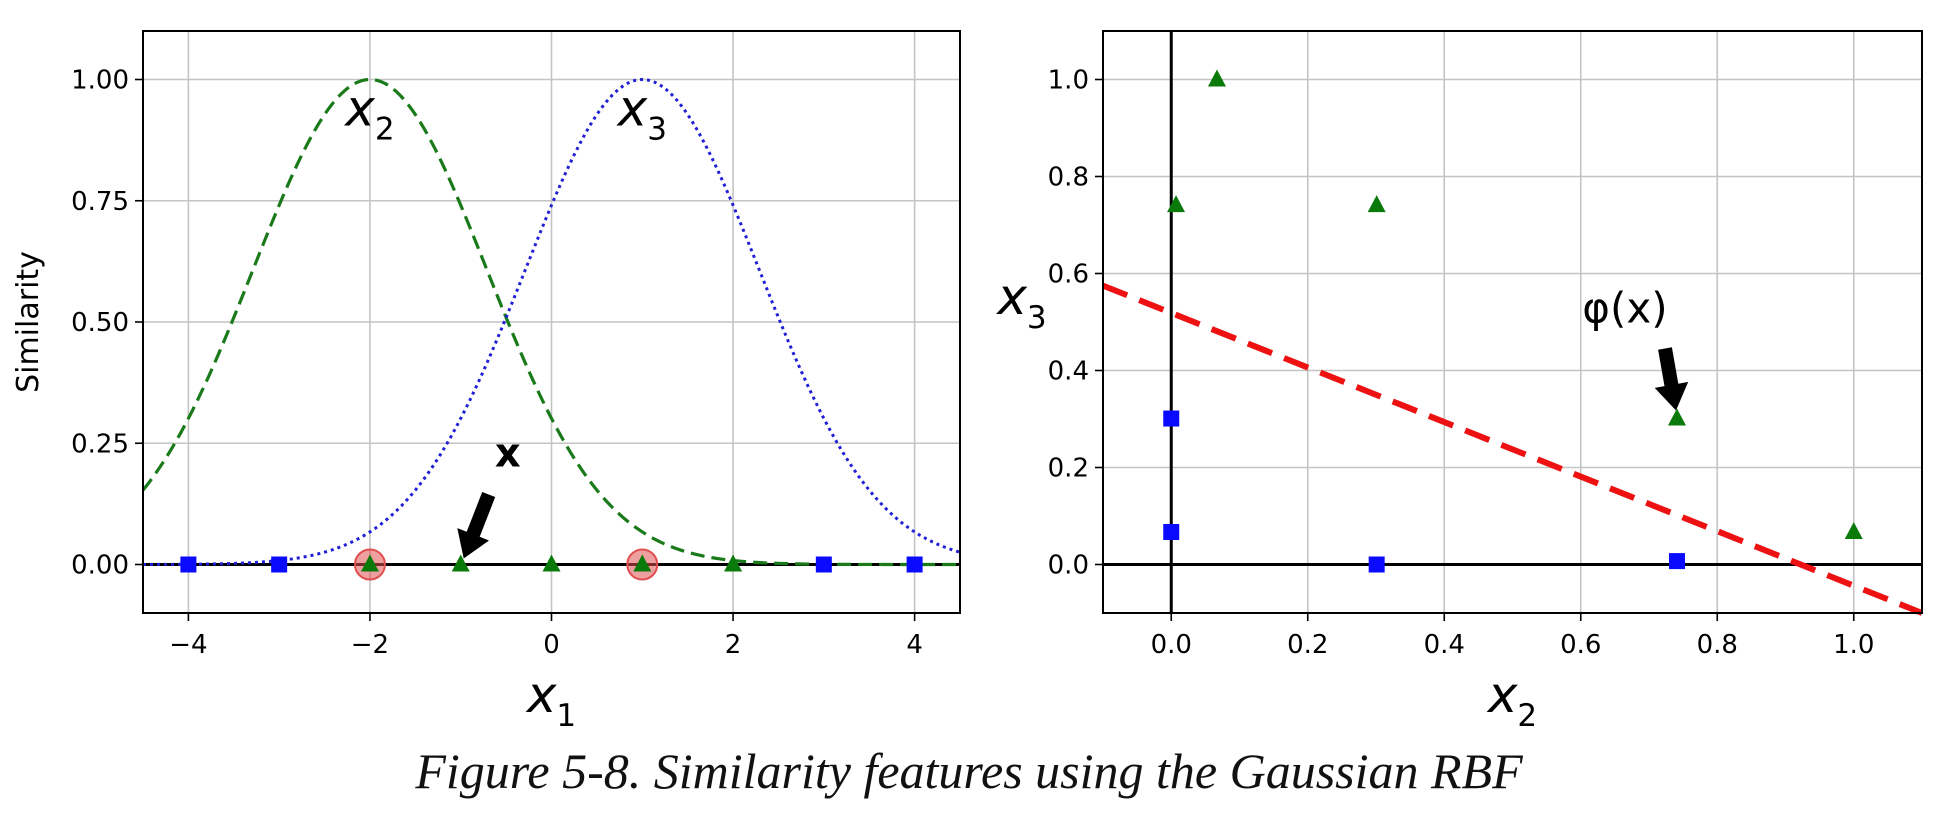 This screenshot has width=1938, height=818. What do you see at coordinates (1068, 566) in the screenshot?
I see `right-y-tick-label: 0.0` at bounding box center [1068, 566].